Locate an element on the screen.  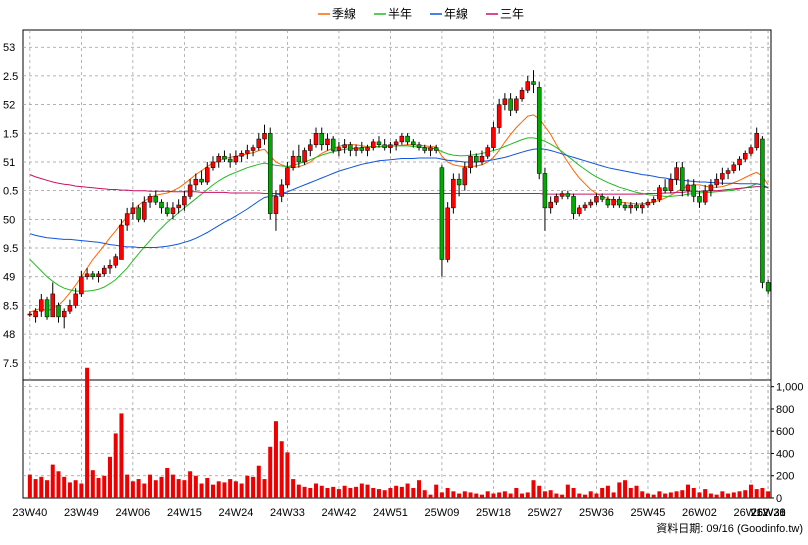
price-tick-label: 1.5 is located at coordinates (10, 134).